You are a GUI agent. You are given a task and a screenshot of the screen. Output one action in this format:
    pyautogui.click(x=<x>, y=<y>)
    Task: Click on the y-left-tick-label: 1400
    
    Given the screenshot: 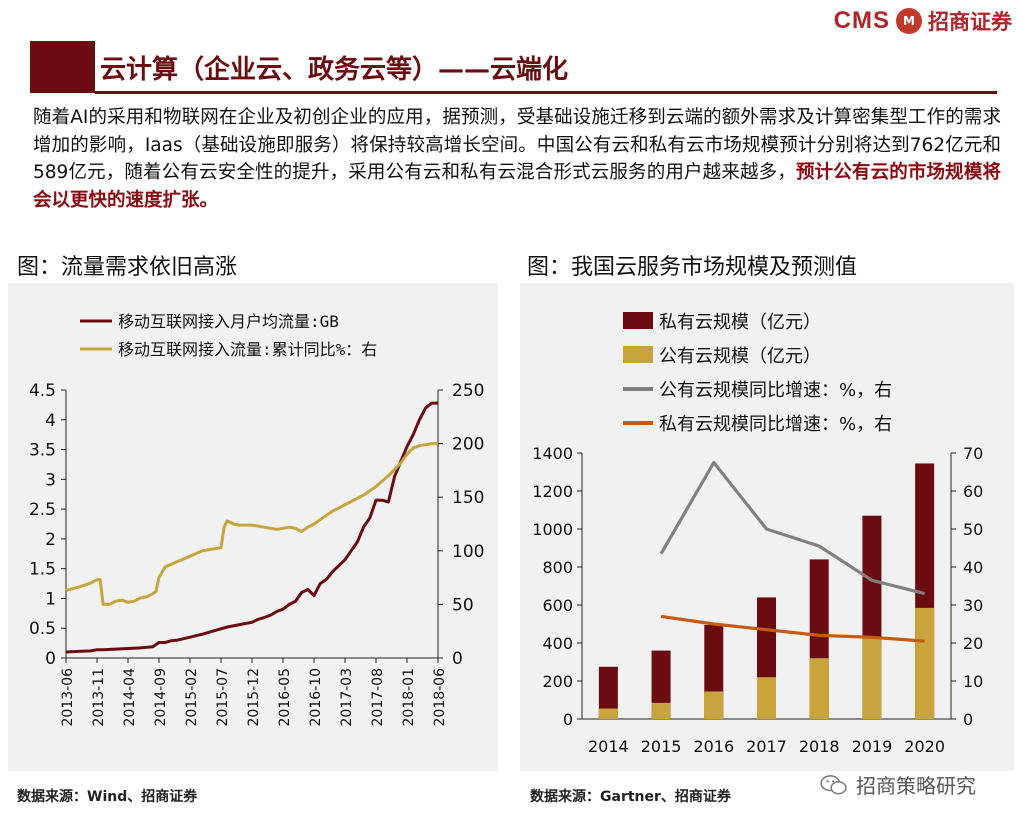 What is the action you would take?
    pyautogui.click(x=552, y=453)
    